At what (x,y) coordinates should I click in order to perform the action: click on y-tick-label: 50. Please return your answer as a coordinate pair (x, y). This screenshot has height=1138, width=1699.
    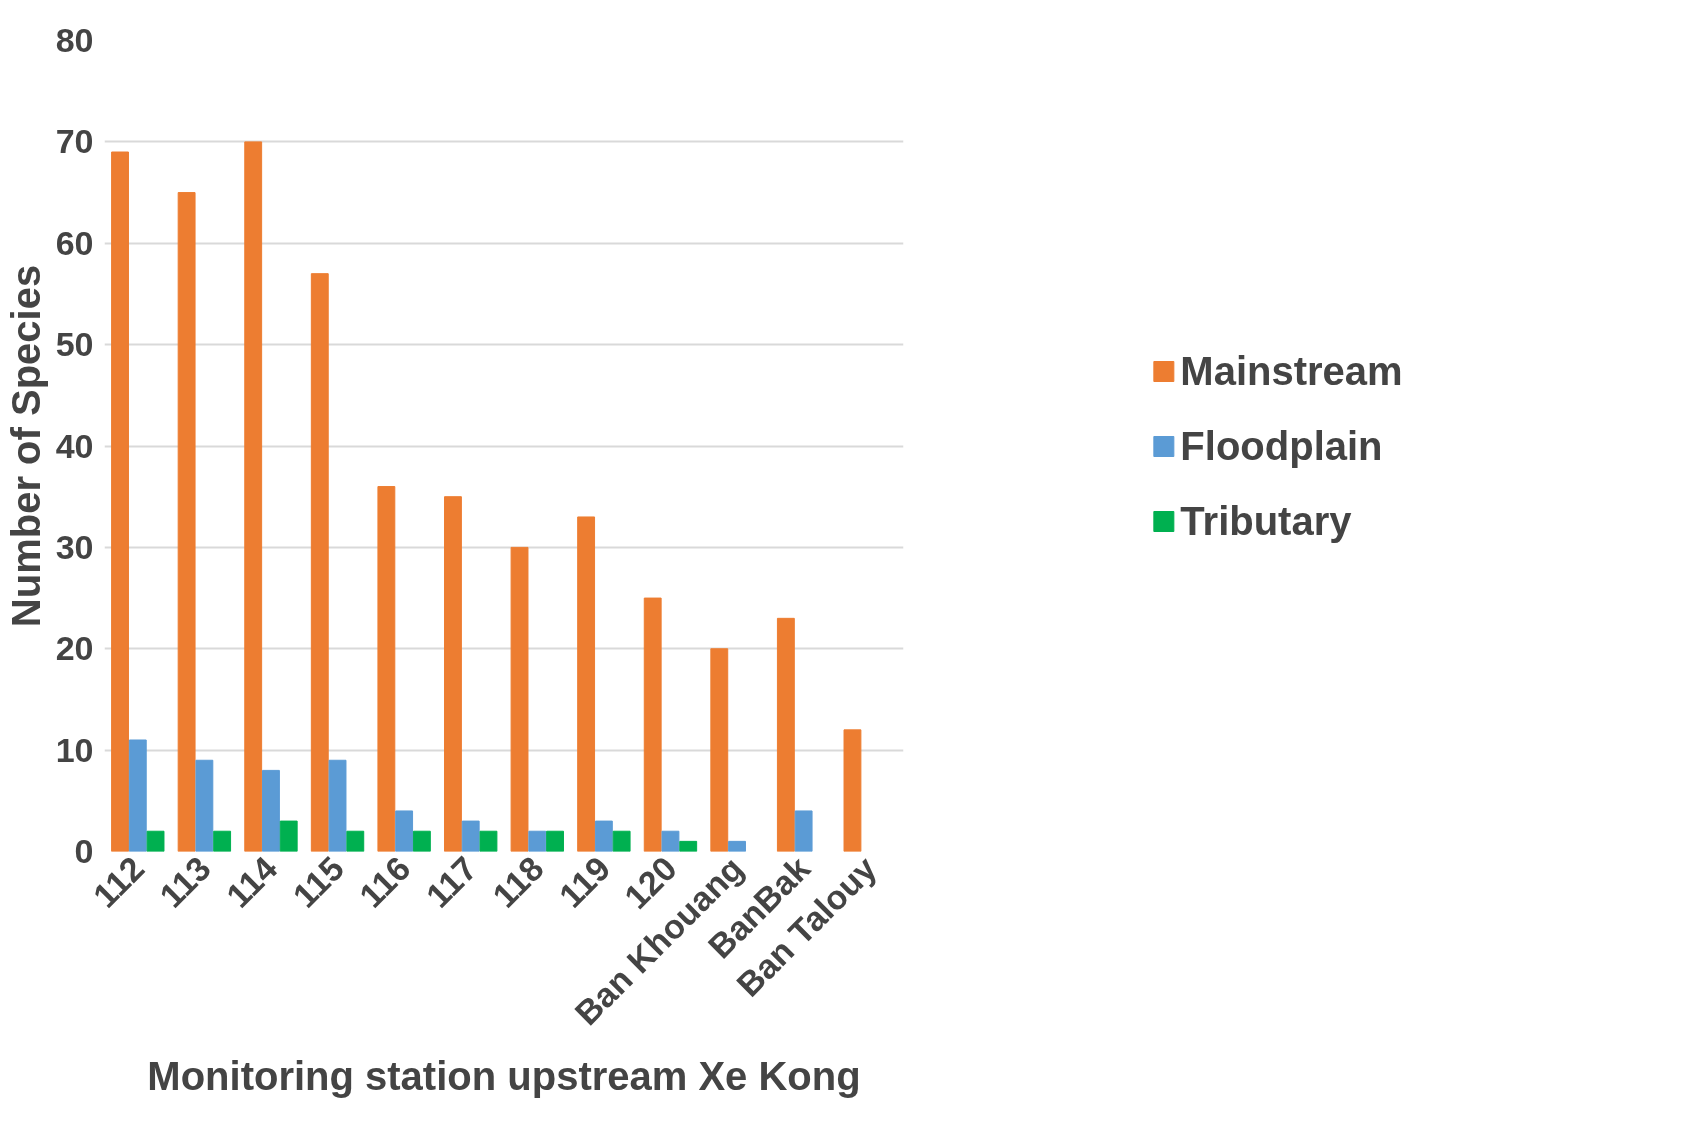
    Looking at the image, I should click on (74, 344).